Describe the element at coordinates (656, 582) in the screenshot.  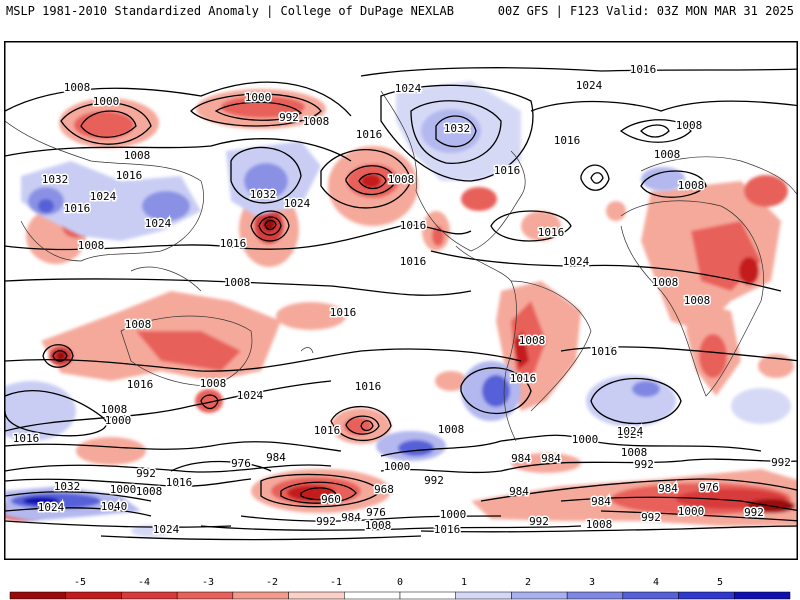
I see `colorbar-tick-label: 4` at that location.